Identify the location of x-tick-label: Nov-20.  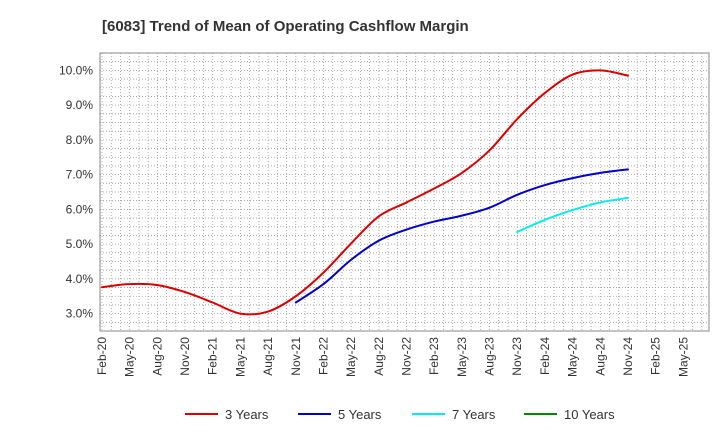
(185, 356).